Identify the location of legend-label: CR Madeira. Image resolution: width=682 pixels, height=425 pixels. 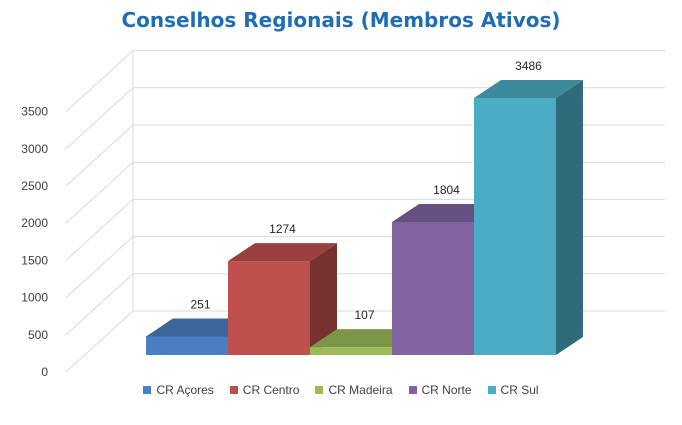
(360, 390).